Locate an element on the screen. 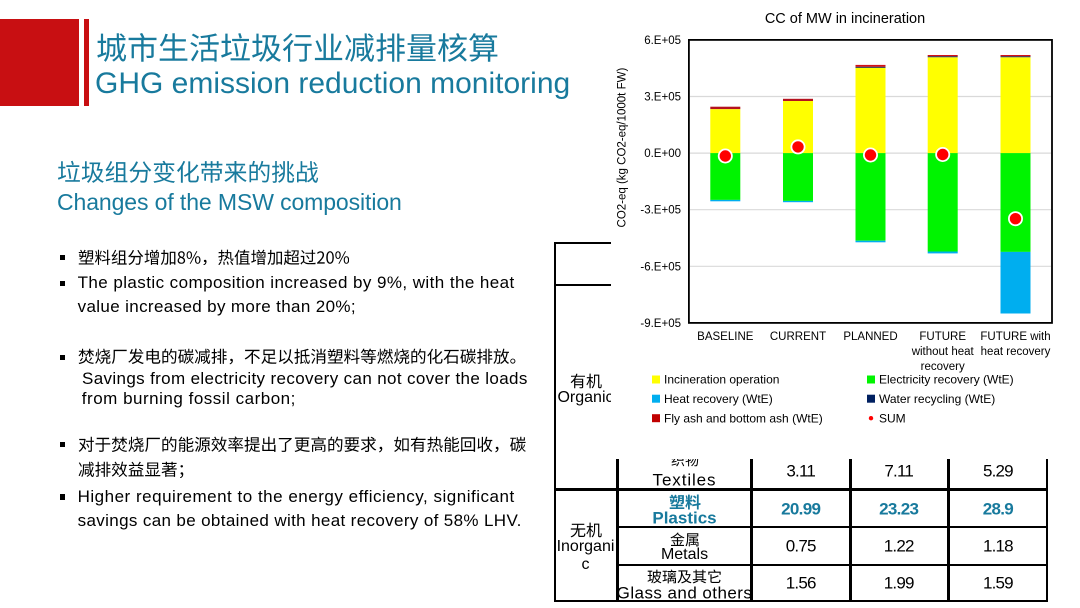 The image size is (1080, 608). svg-text: -6.E+05 is located at coordinates (660, 267).